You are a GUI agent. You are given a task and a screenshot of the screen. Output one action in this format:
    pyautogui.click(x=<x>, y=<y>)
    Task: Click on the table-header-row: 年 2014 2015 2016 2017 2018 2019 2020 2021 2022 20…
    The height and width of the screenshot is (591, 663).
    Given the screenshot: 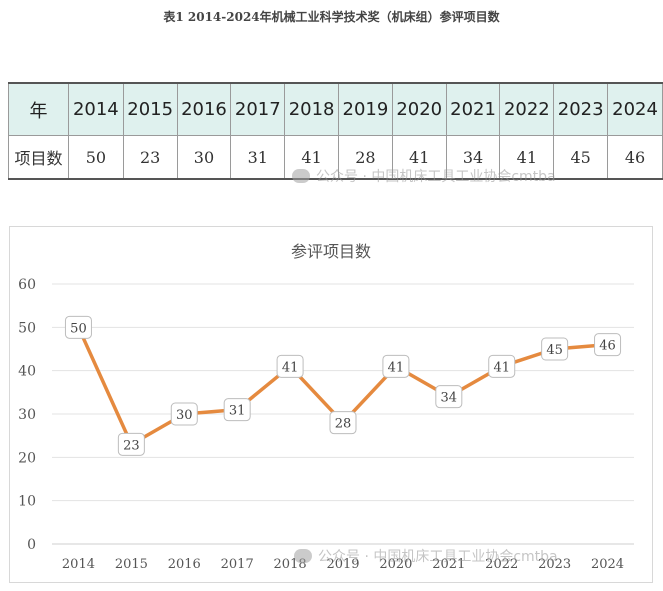 What is the action you would take?
    pyautogui.click(x=335, y=109)
    